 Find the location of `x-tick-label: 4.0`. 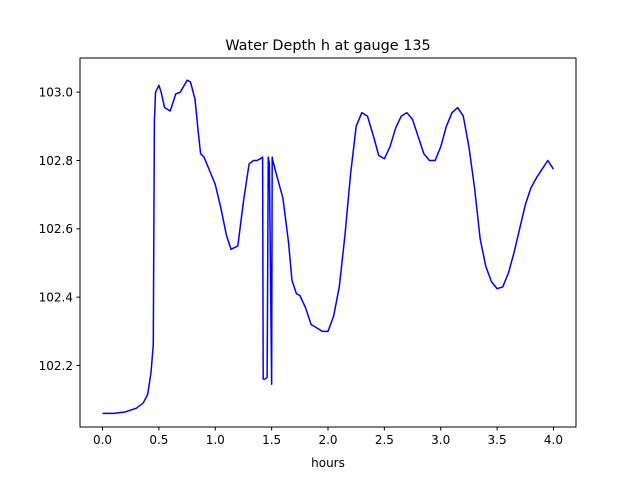

x-tick-label: 4.0 is located at coordinates (553, 440).